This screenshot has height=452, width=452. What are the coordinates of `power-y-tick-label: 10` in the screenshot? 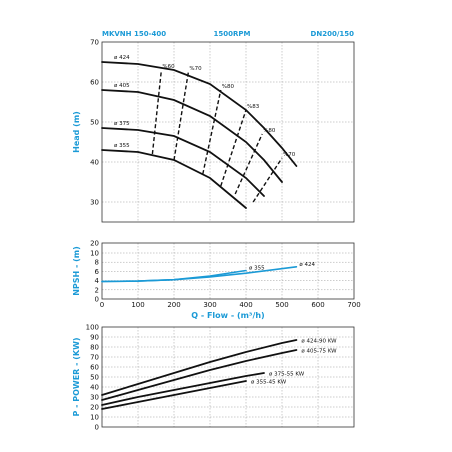 It's located at (94, 418).